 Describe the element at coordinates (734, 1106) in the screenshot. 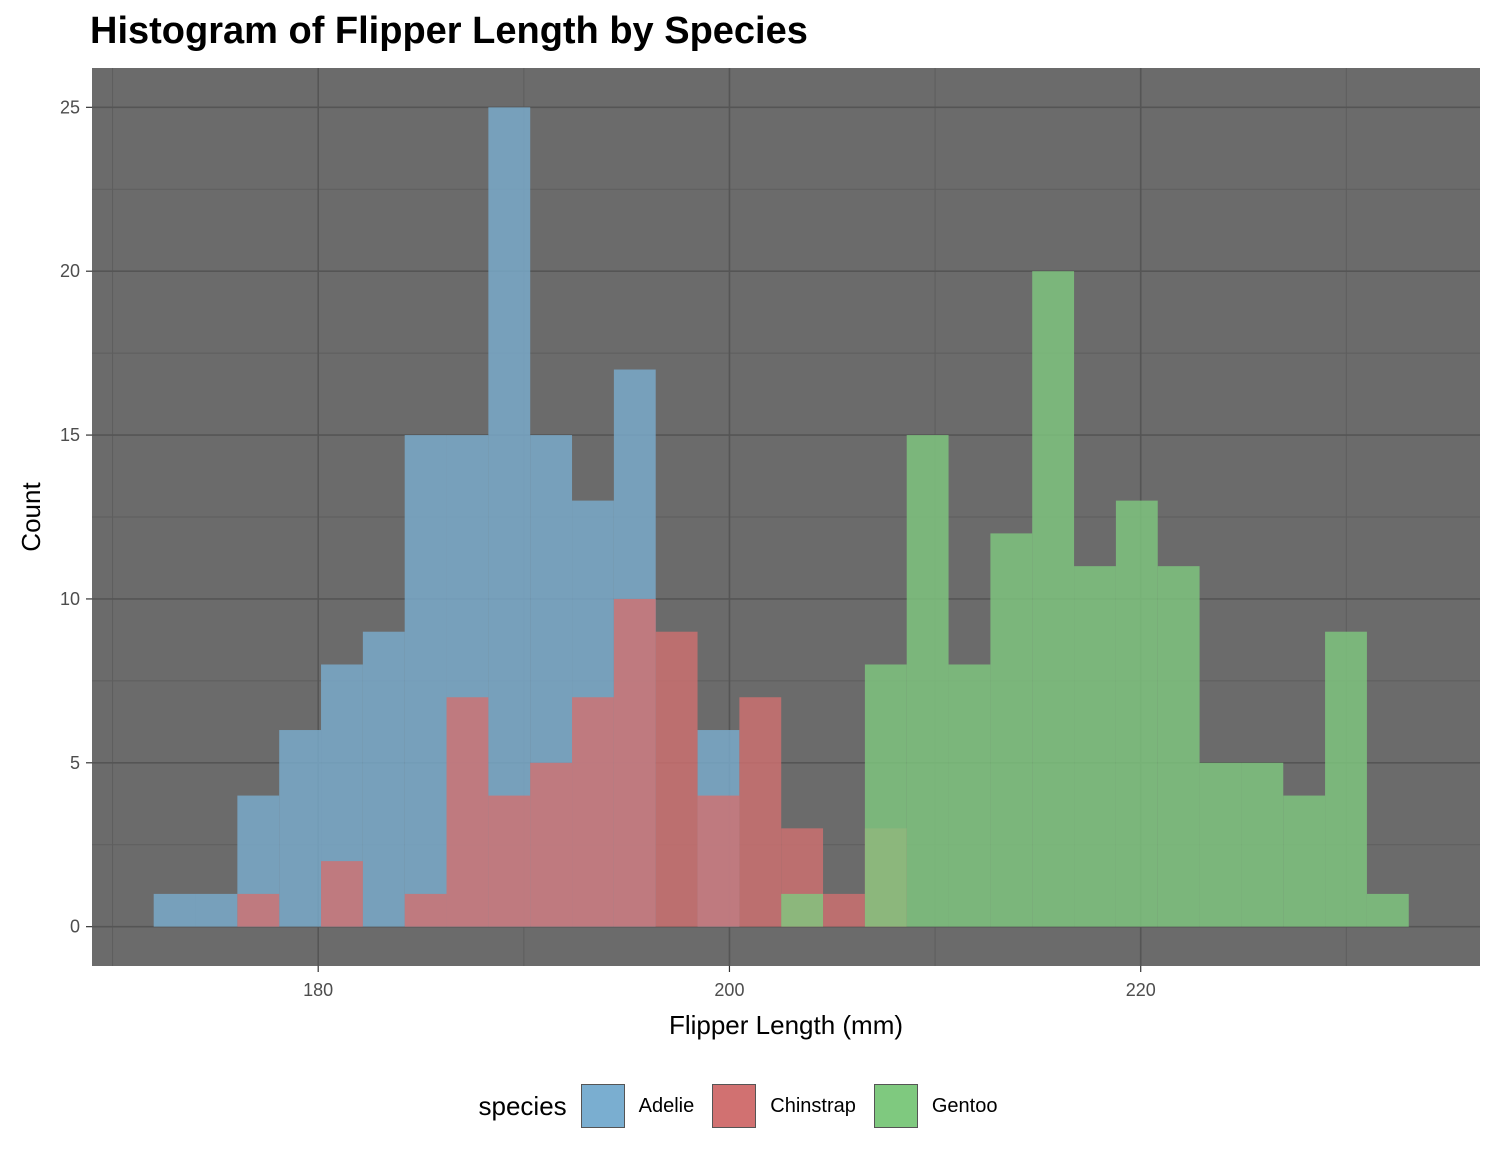

I see `legend-key-chinstrap` at that location.